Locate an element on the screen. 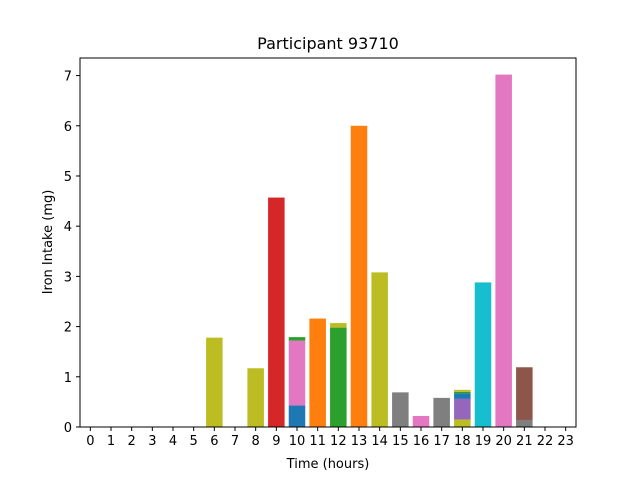  y-tick-label: 0 is located at coordinates (68, 428).